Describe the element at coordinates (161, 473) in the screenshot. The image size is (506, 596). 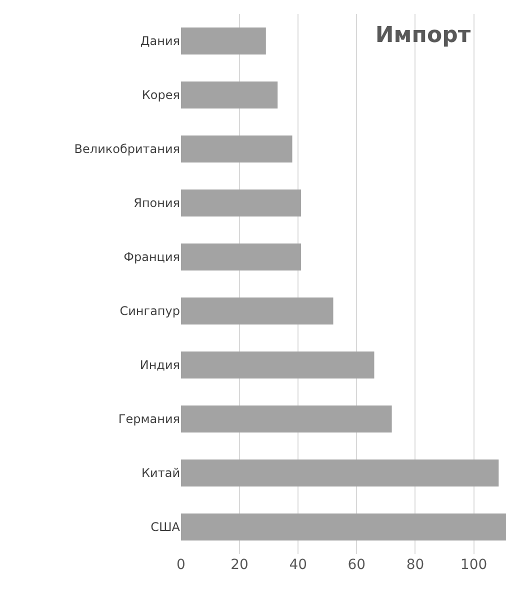
I see `y-tick-label: Китай` at that location.